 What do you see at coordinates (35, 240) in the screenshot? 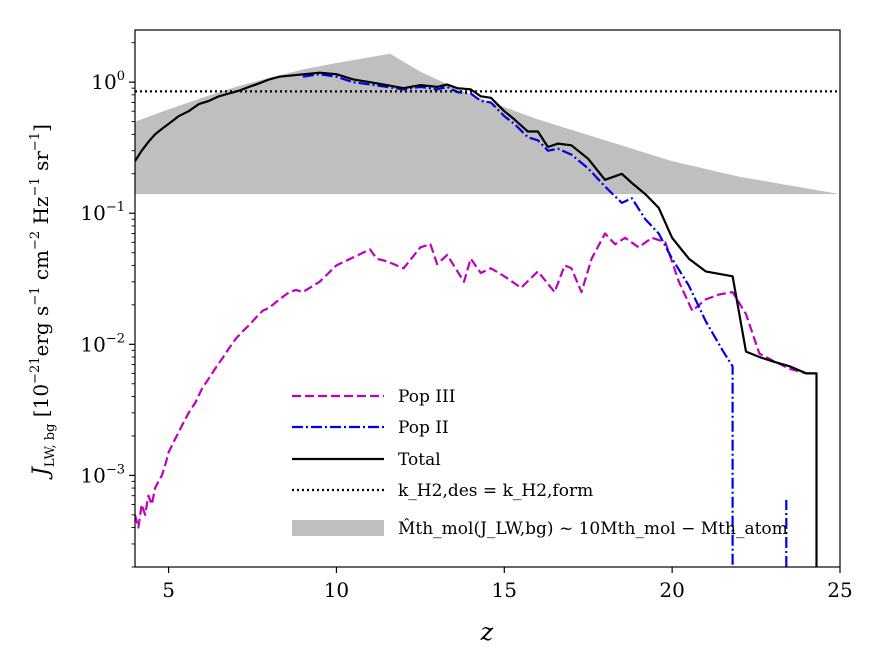
I see `ylabel-exp3: −2` at bounding box center [35, 240].